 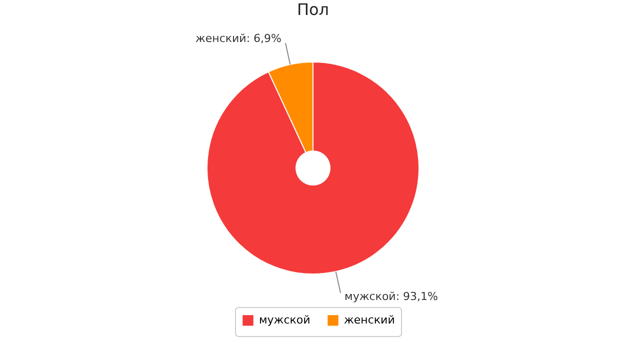 What do you see at coordinates (313, 9) in the screenshot?
I see `chart-title: Пол` at bounding box center [313, 9].